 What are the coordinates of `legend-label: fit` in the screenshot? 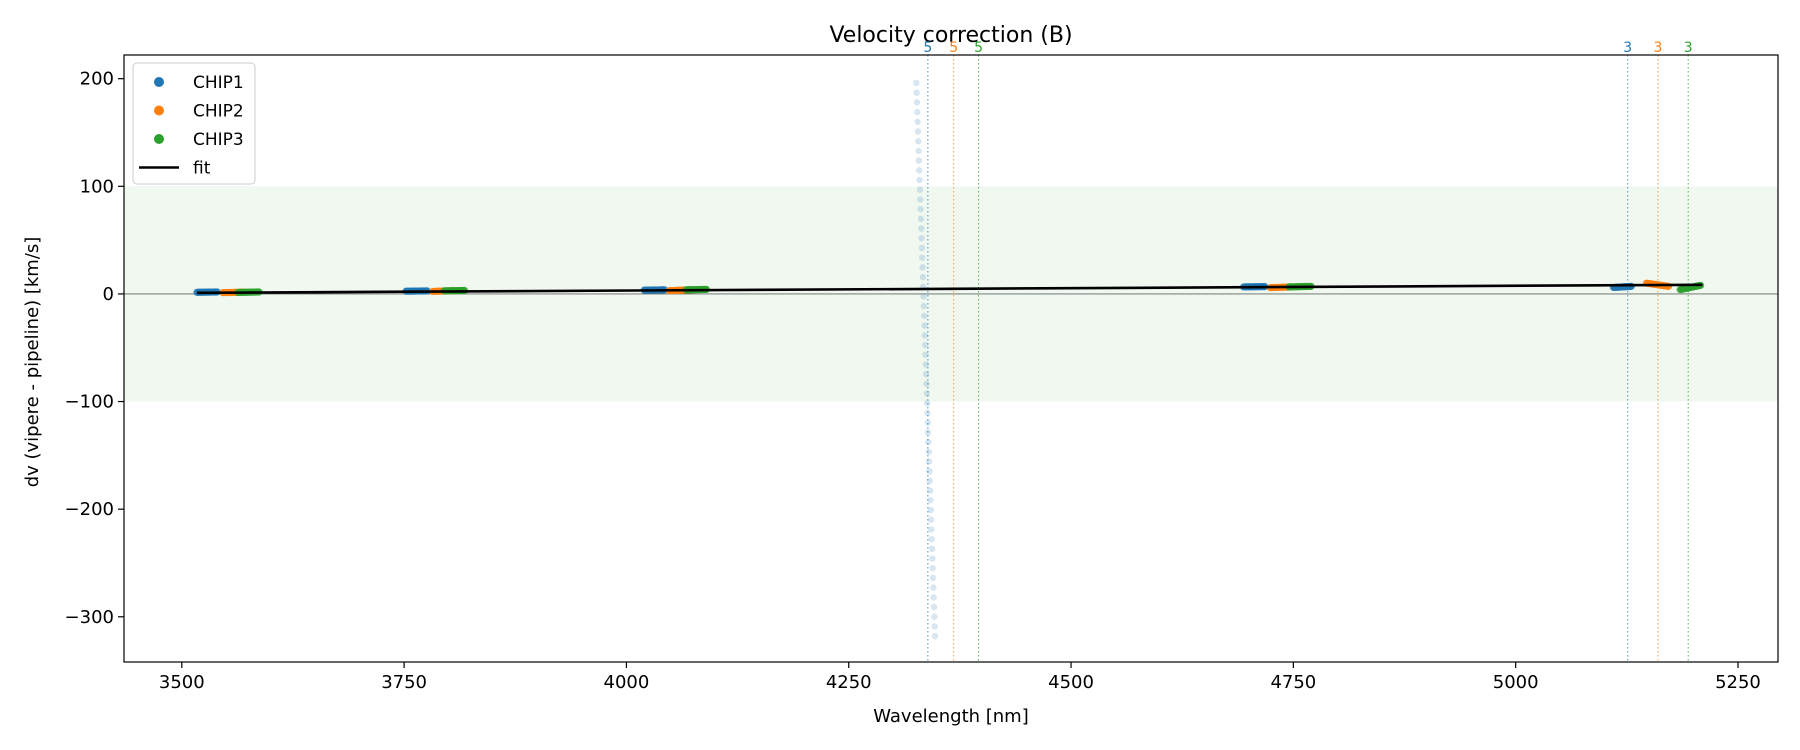 It's located at (202, 169).